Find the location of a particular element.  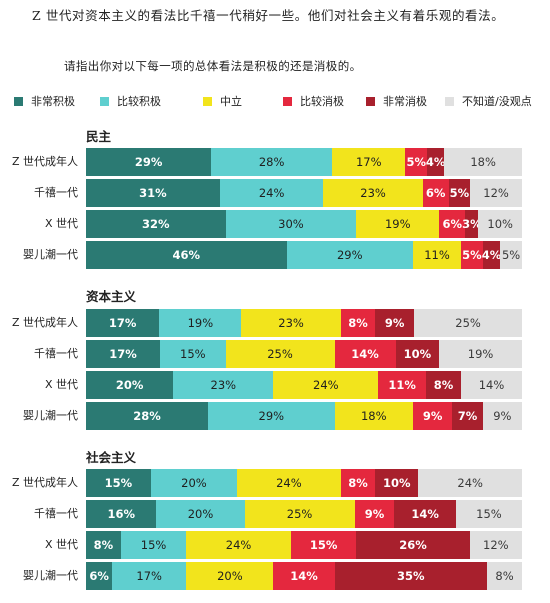

chart-legend: 非常积极 比较积极 中立 比较消极 非常消极 不知道/没观点 is located at coordinates (280, 101).